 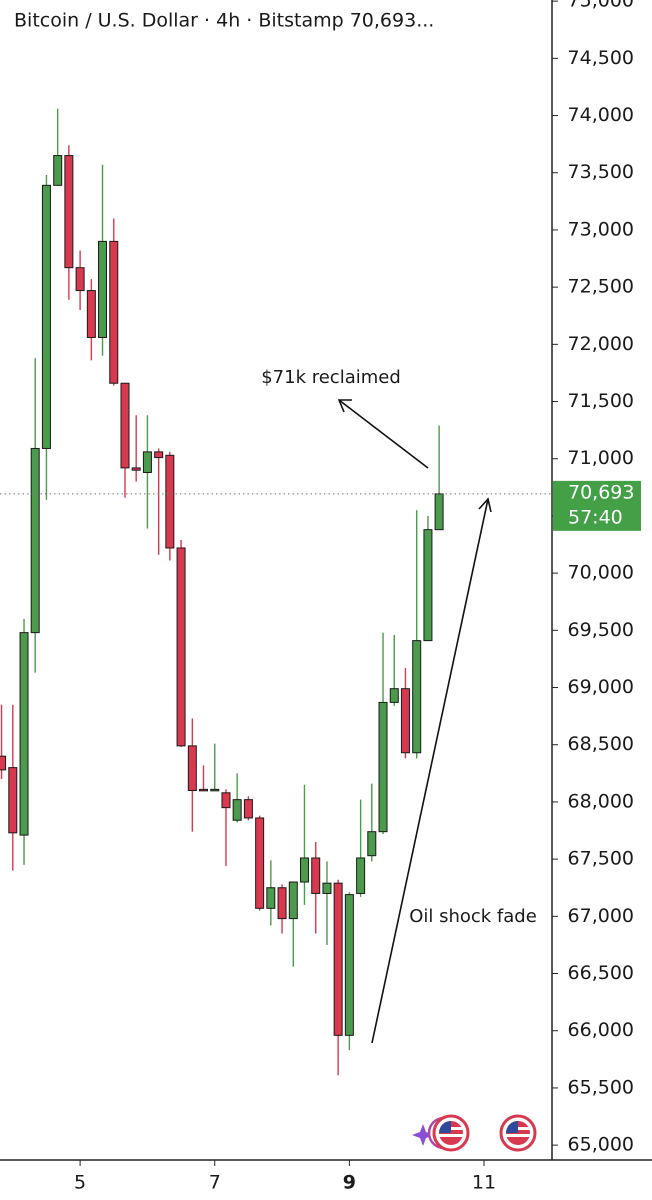 What do you see at coordinates (601, 1030) in the screenshot?
I see `y-tick-label: 66,000` at bounding box center [601, 1030].